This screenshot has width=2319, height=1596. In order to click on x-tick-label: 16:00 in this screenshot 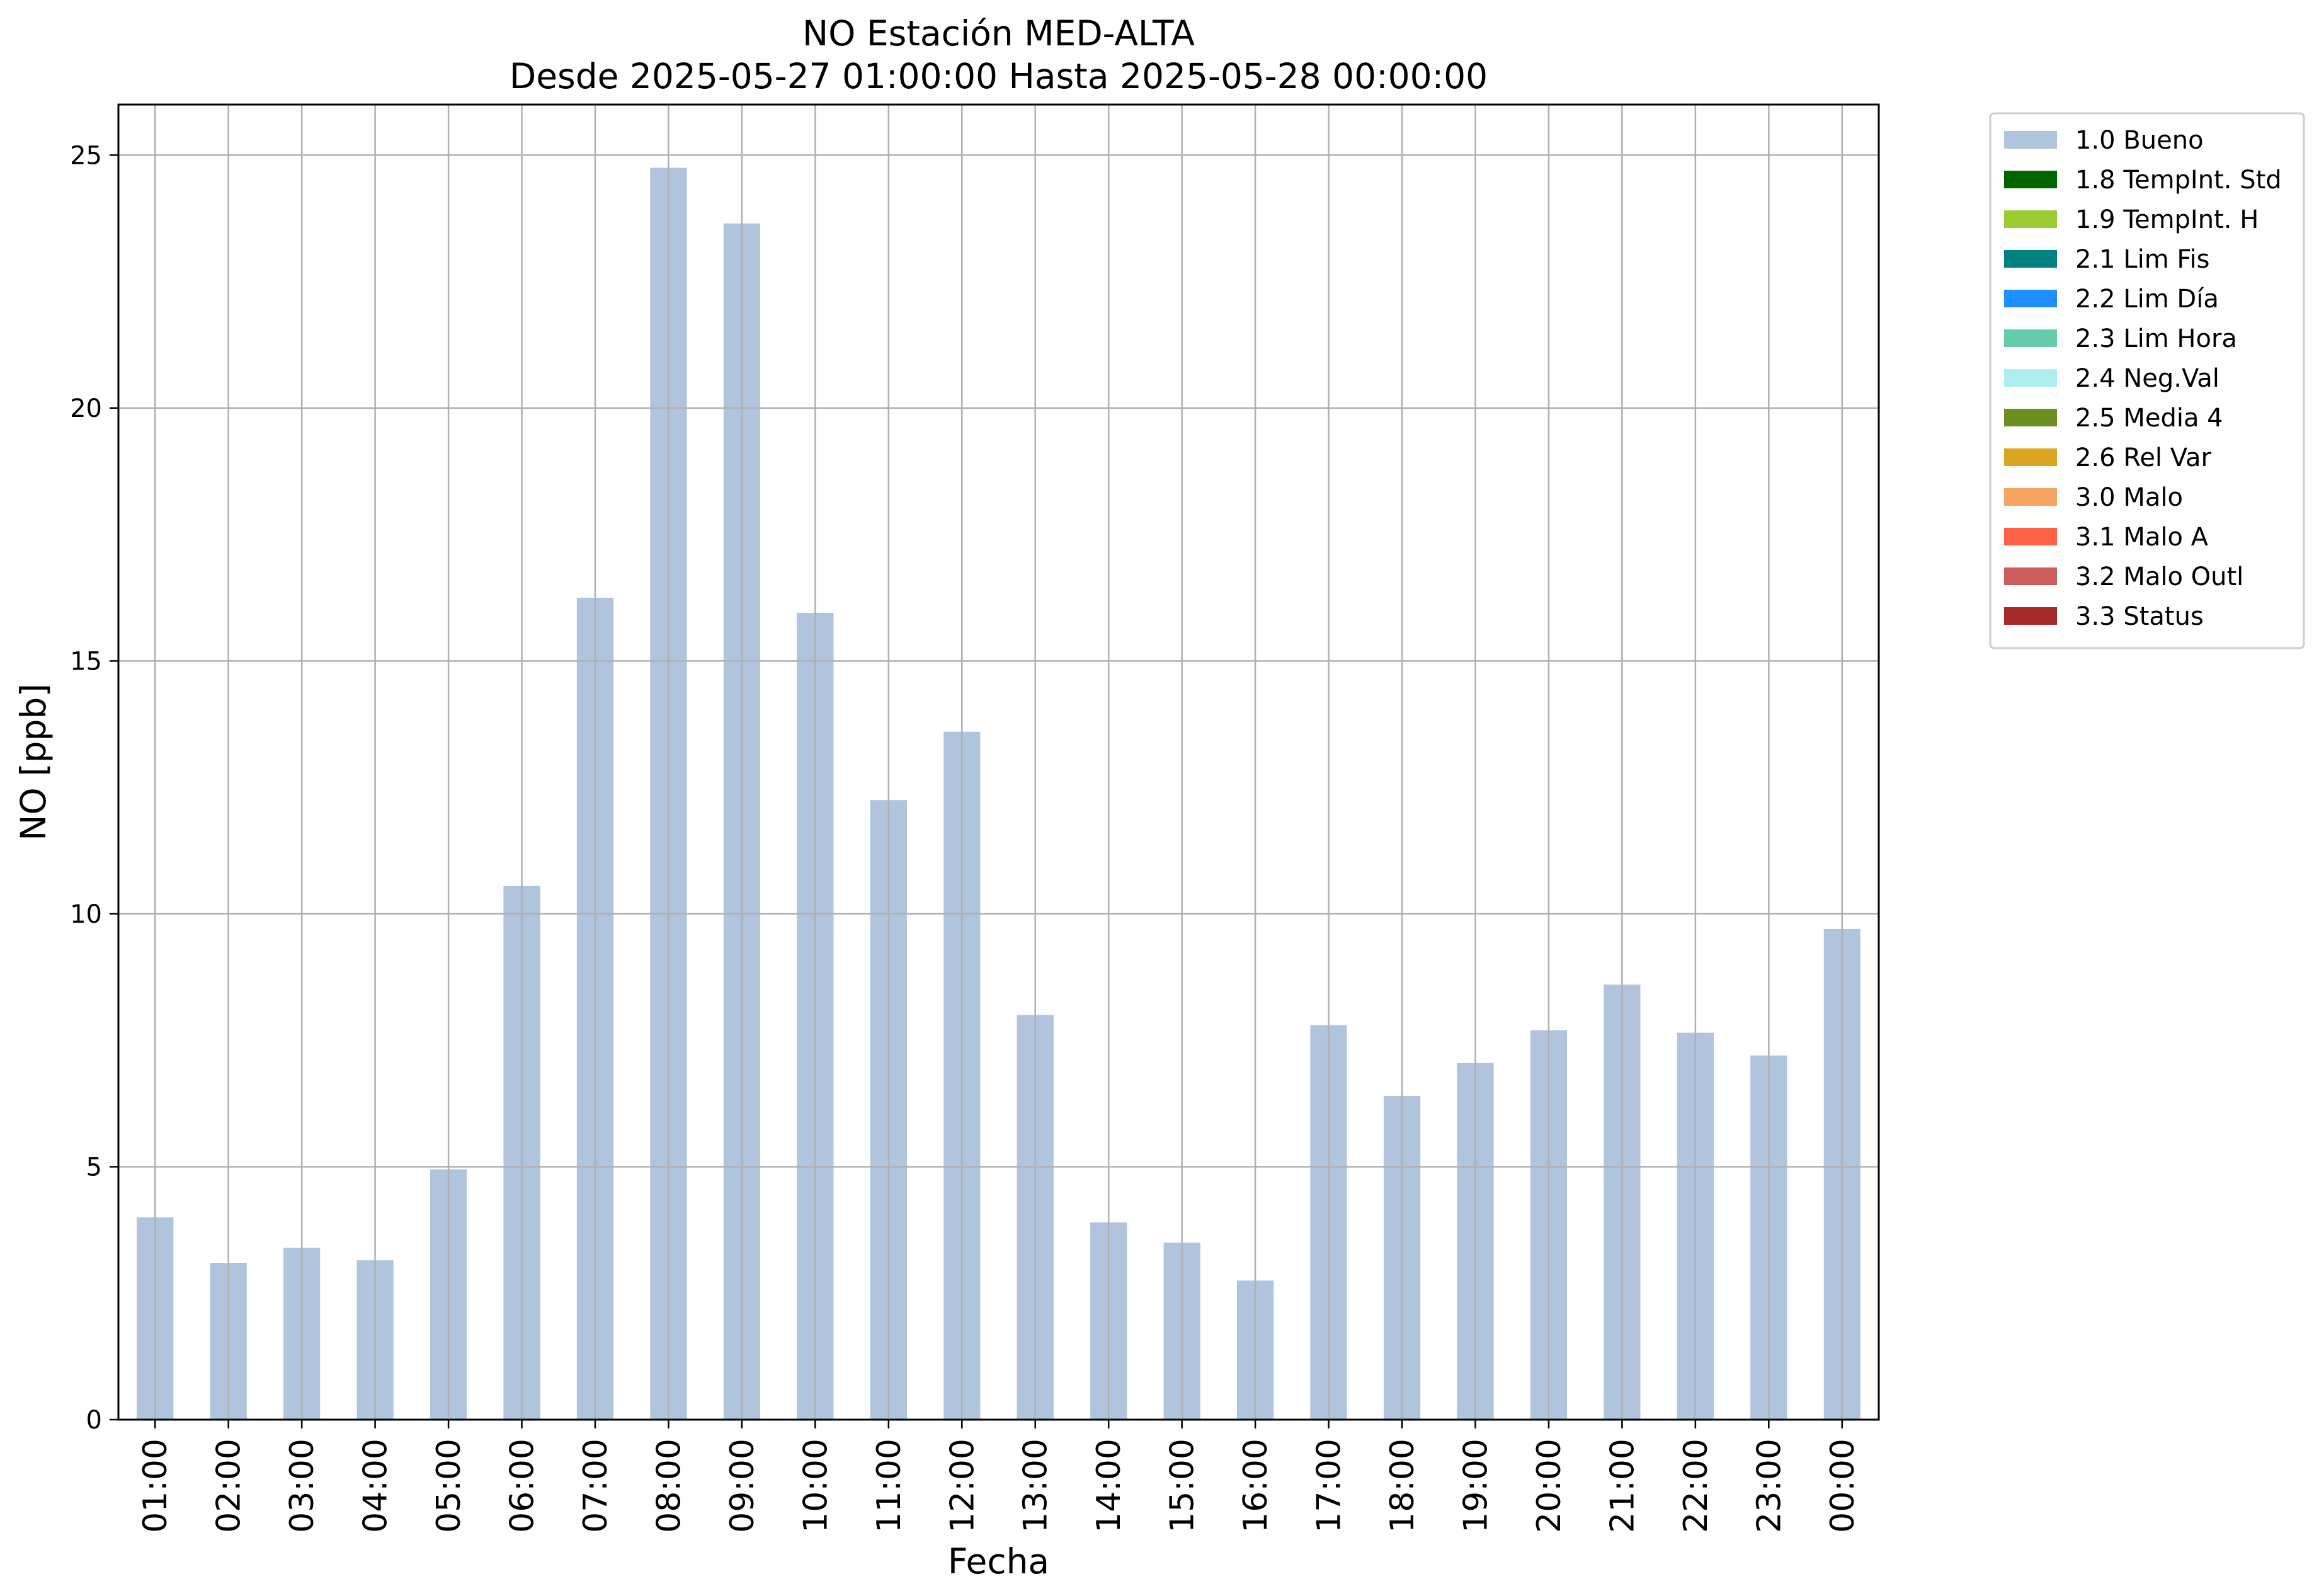, I will do `click(1256, 1486)`.